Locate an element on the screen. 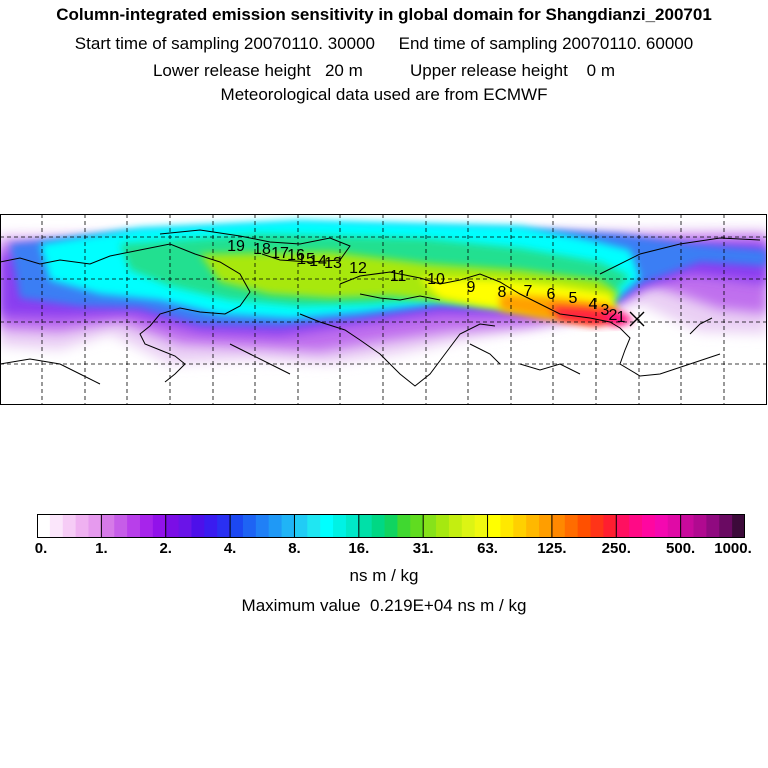 This screenshot has height=768, width=768. colorbar-tick-label: 2. is located at coordinates (165, 548).